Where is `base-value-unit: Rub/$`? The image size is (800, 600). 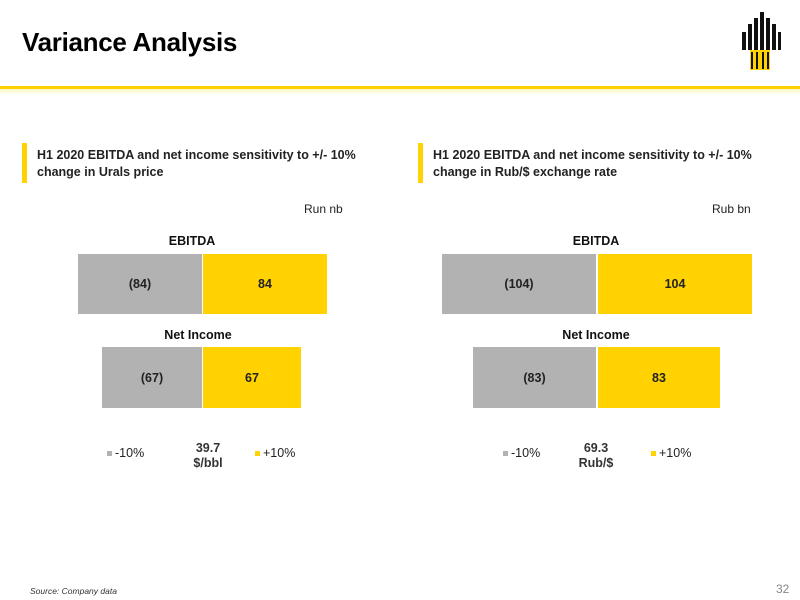 base-value-unit: Rub/$ is located at coordinates (596, 463).